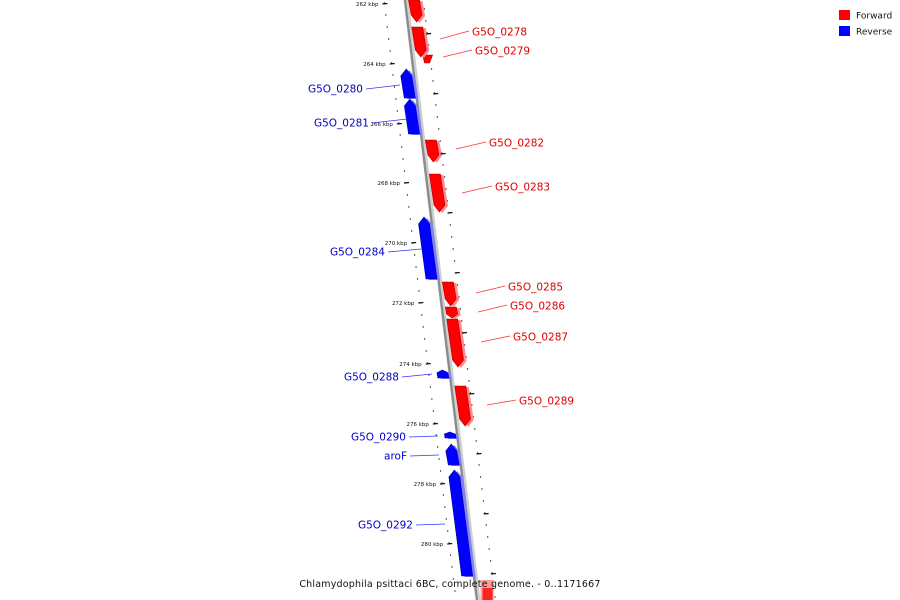 The width and height of the screenshot is (900, 600). I want to click on gene-feature-small, so click(428, 59).